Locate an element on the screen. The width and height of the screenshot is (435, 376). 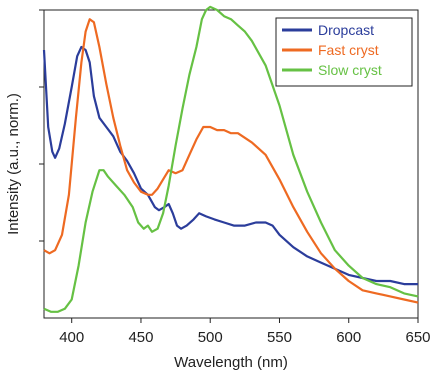
x-tick-label: 400 is located at coordinates (71, 337).